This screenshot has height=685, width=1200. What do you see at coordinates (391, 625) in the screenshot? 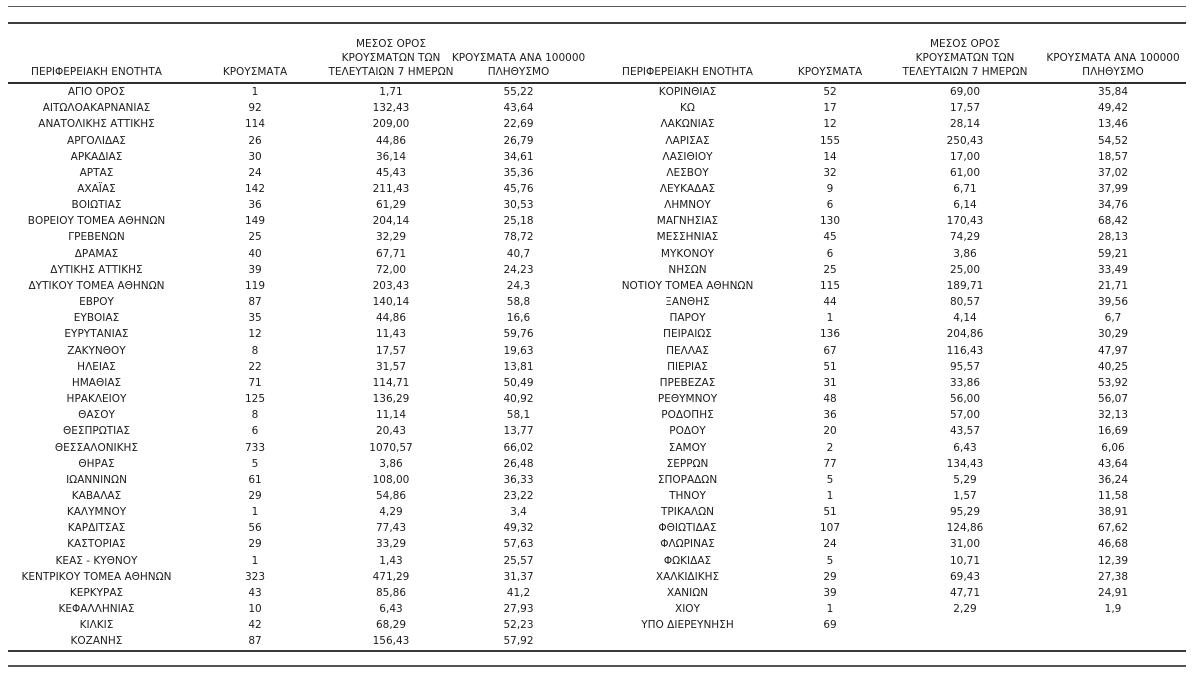
I see `value-cell: 68,29` at bounding box center [391, 625].